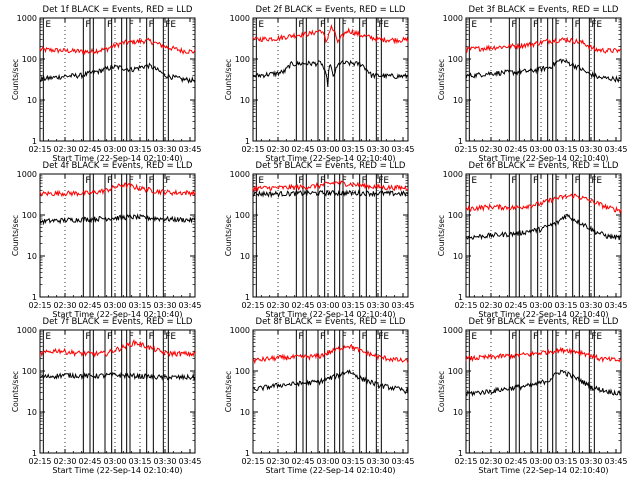 The image size is (640, 480). What do you see at coordinates (402, 149) in the screenshot?
I see `x-tick-label: 03:45` at bounding box center [402, 149].